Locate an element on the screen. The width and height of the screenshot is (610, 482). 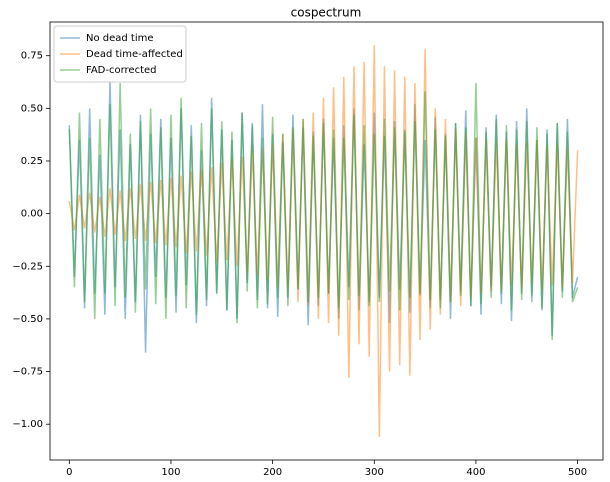
legend-label: Dead time-affected is located at coordinates (134, 54).